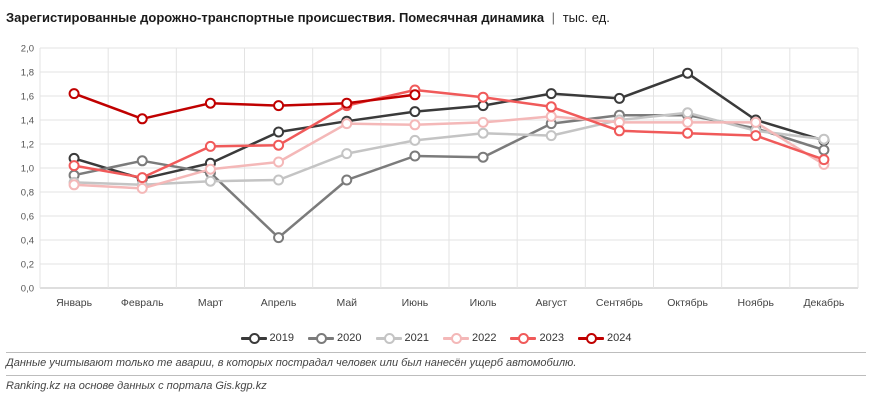 Image resolution: width=872 pixels, height=400 pixels. What do you see at coordinates (483, 303) in the screenshot?
I see `x-tick-label: Июль` at bounding box center [483, 303].